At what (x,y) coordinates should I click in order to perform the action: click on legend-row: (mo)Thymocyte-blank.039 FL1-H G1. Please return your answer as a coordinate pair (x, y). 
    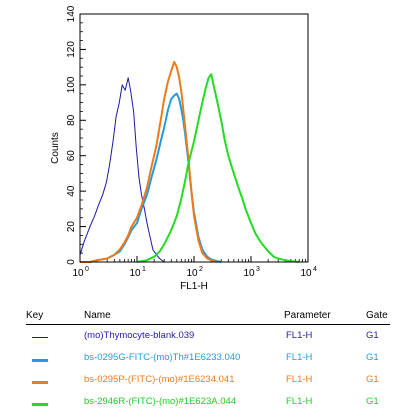
    Looking at the image, I should click on (200, 338).